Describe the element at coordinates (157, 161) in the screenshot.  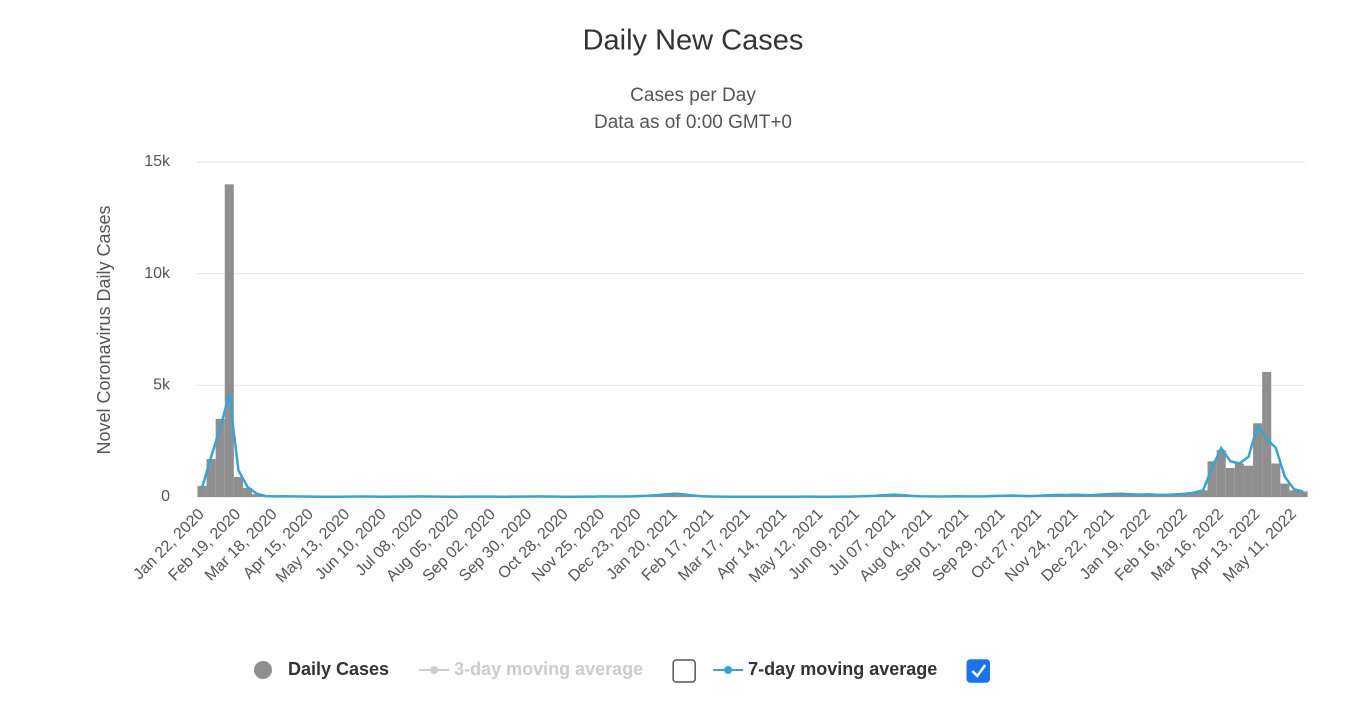
I see `y-tick-label: 15k` at that location.